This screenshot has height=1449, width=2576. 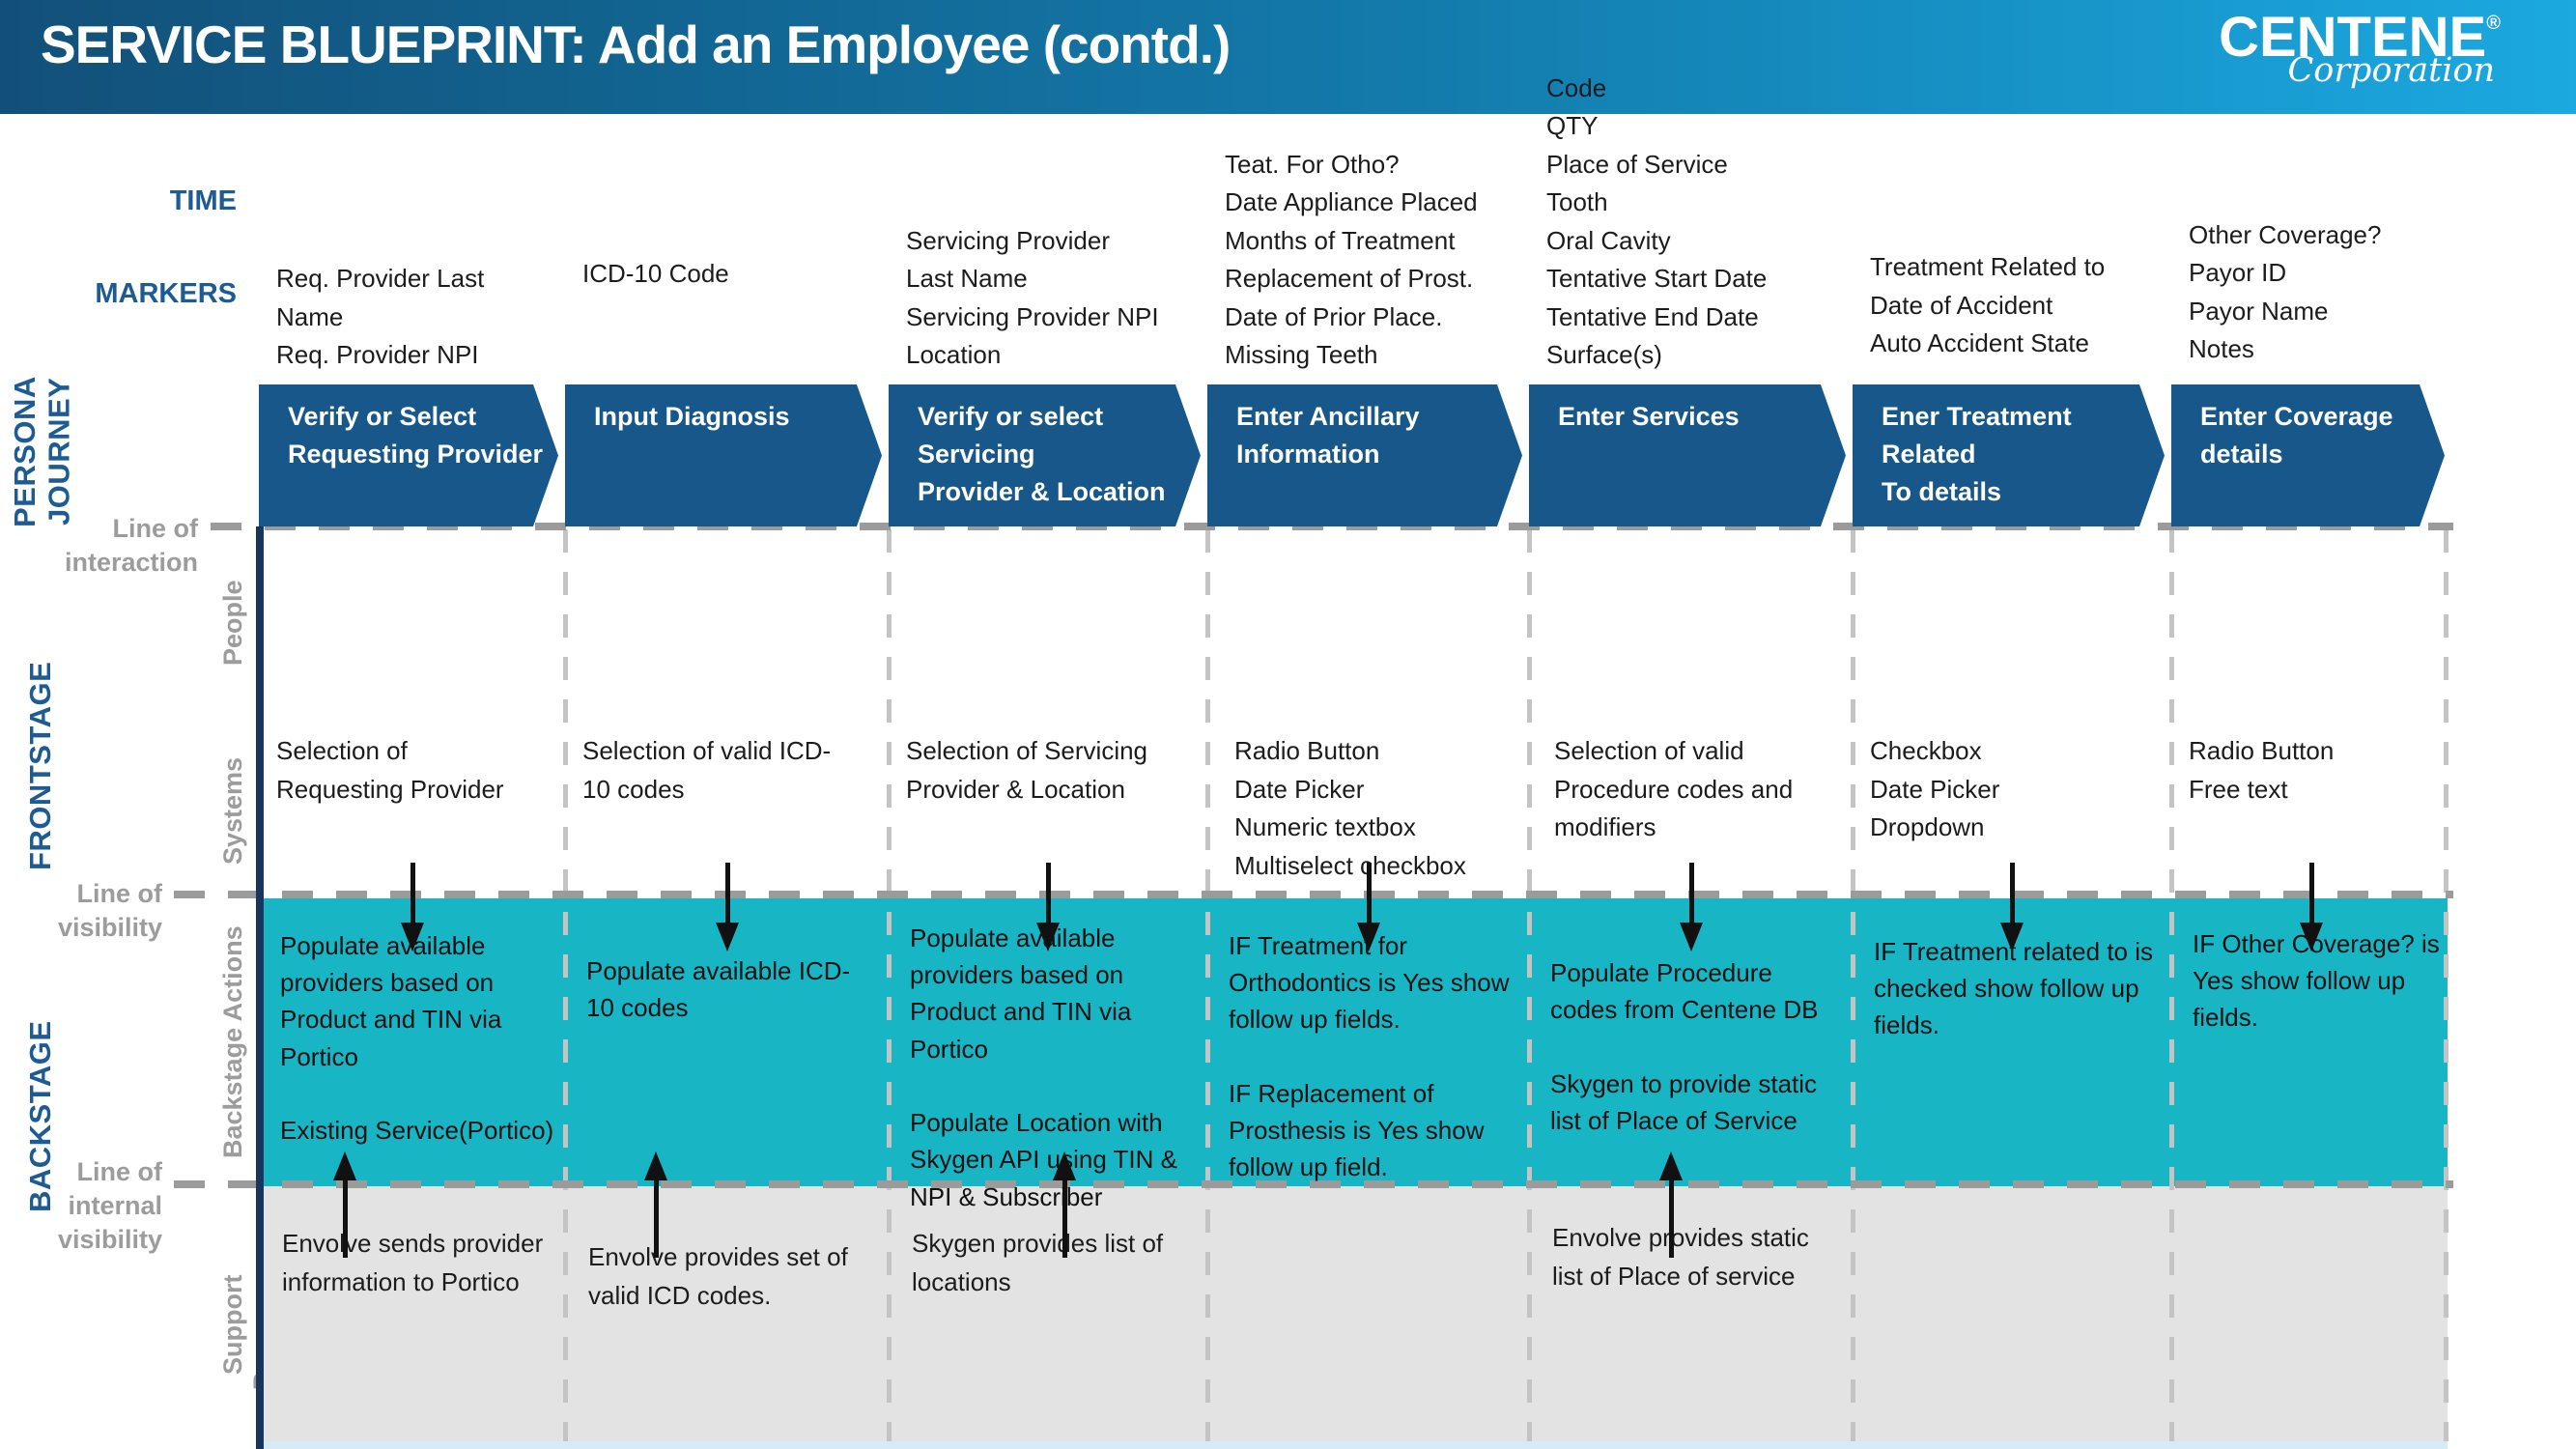 I want to click on journey-step-banner: Enter Coverage details, so click(x=2308, y=455).